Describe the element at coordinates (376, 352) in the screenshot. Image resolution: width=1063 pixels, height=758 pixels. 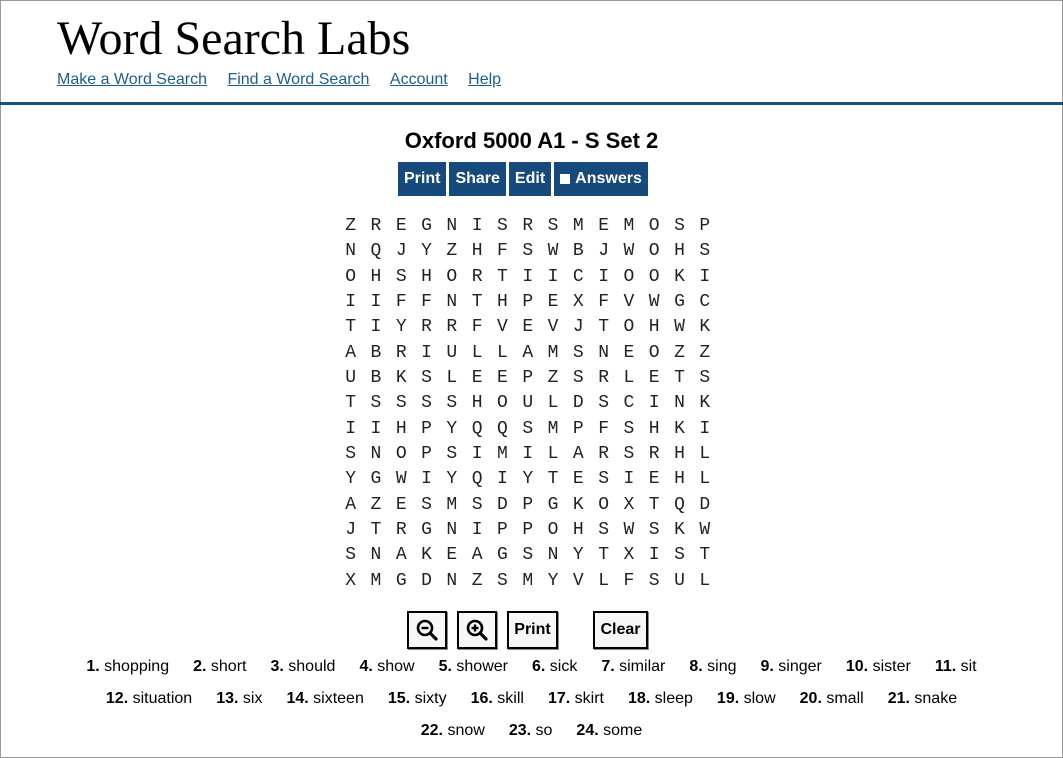
I see `grid-cell: B` at that location.